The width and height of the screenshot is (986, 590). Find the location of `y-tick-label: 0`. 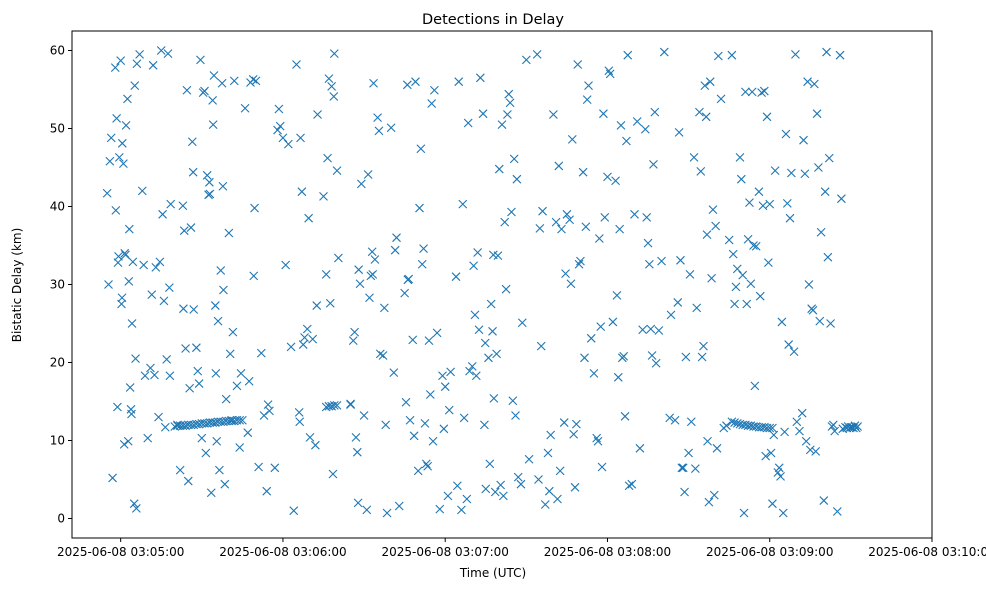

y-tick-label: 0 is located at coordinates (61, 519).